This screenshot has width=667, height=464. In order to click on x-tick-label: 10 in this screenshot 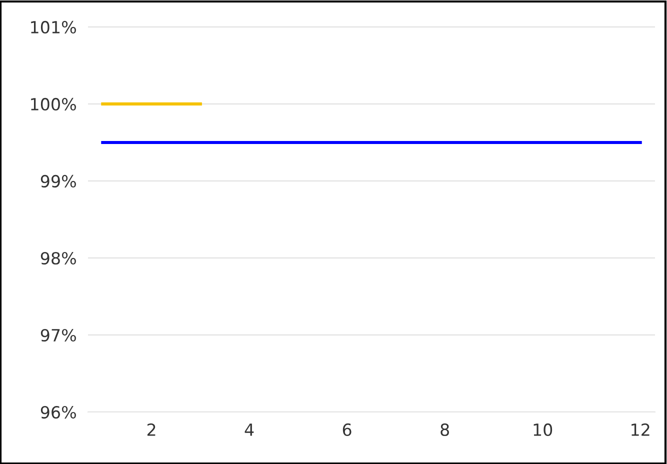, I will do `click(543, 429)`.